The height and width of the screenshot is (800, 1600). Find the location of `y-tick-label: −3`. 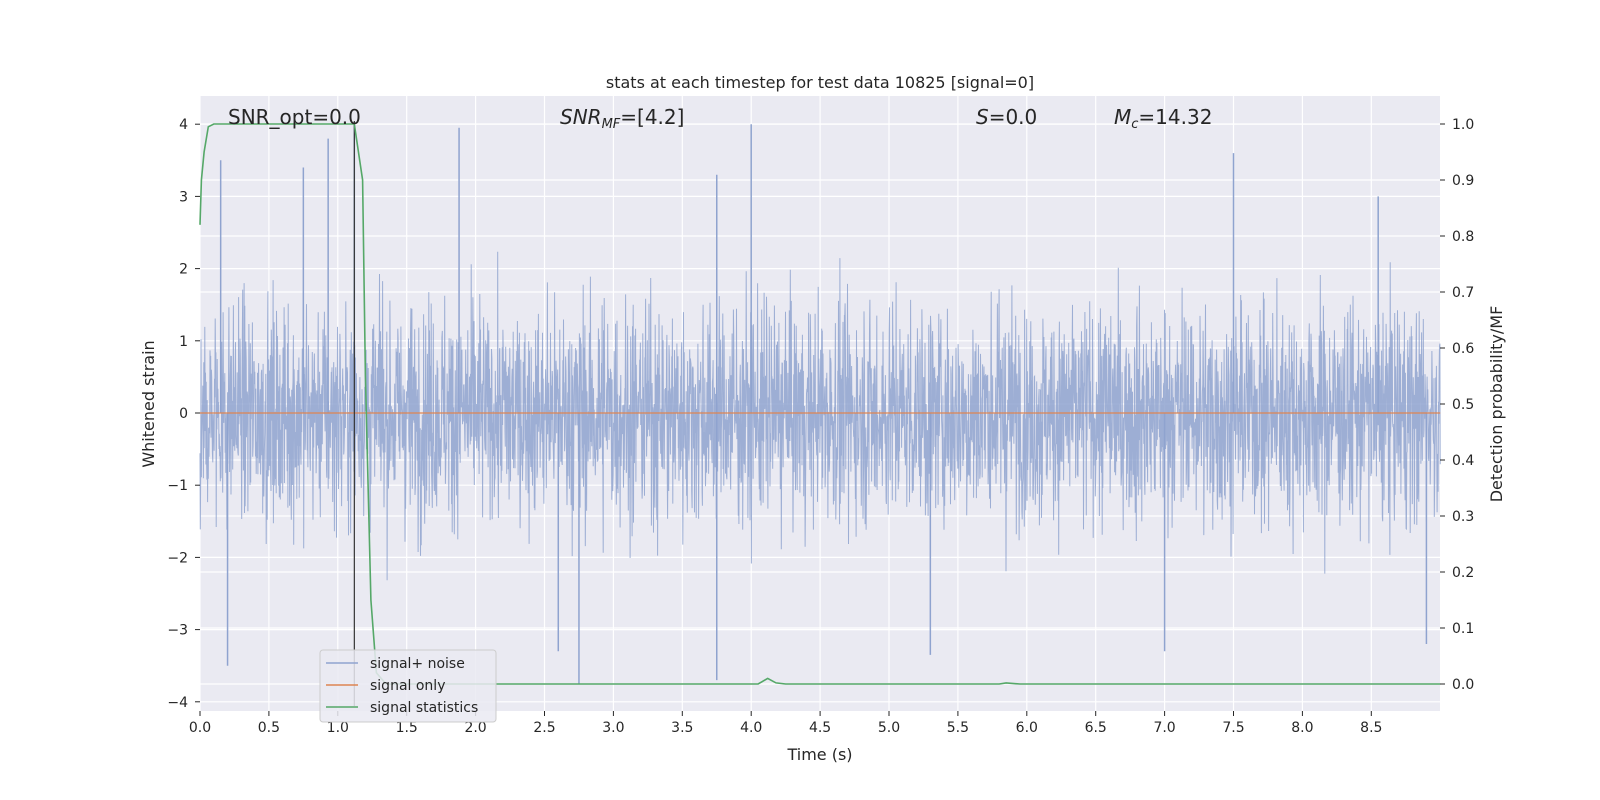

y-tick-label: −3 is located at coordinates (177, 631).